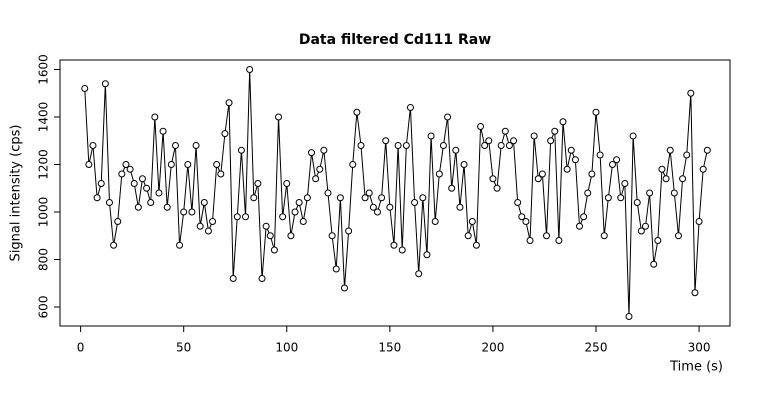  What do you see at coordinates (389, 348) in the screenshot?
I see `x-tick-label: 150` at bounding box center [389, 348].